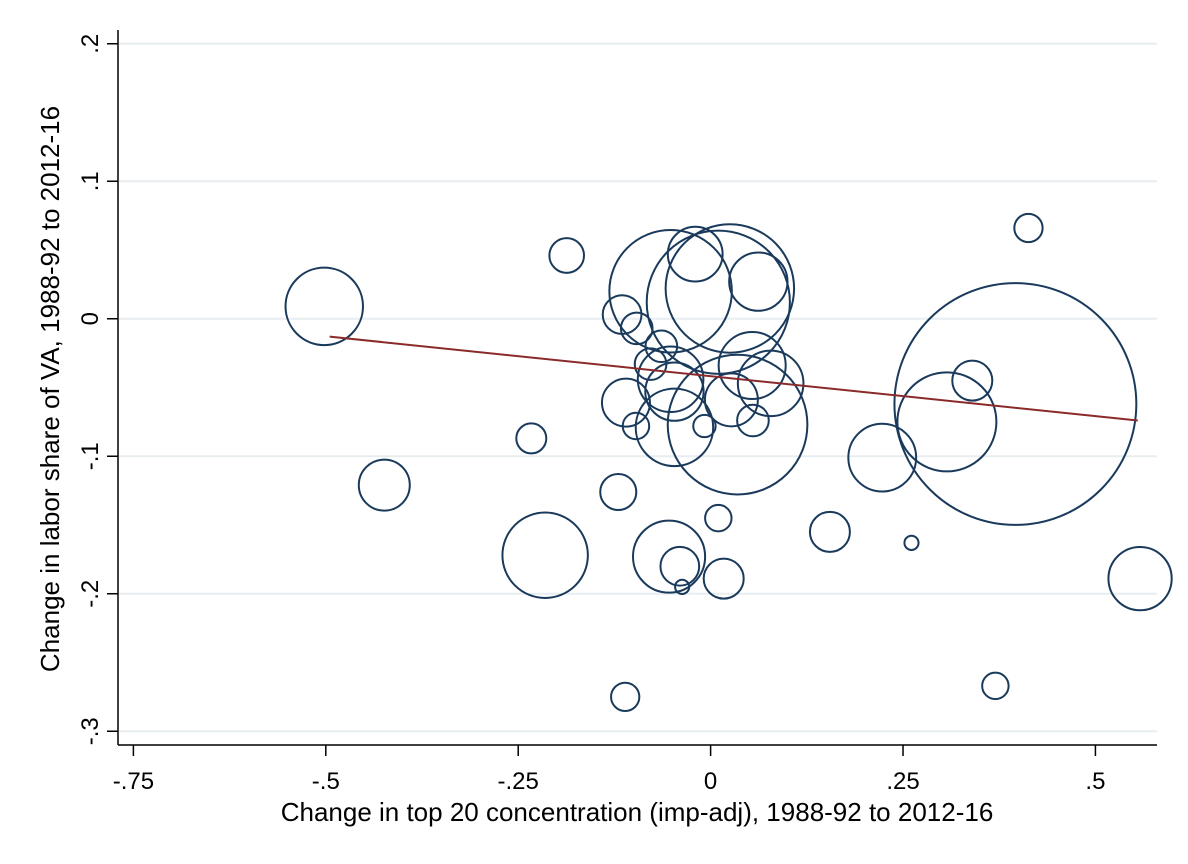  Describe the element at coordinates (1095, 781) in the screenshot. I see `x-tick-label-5: .5` at that location.